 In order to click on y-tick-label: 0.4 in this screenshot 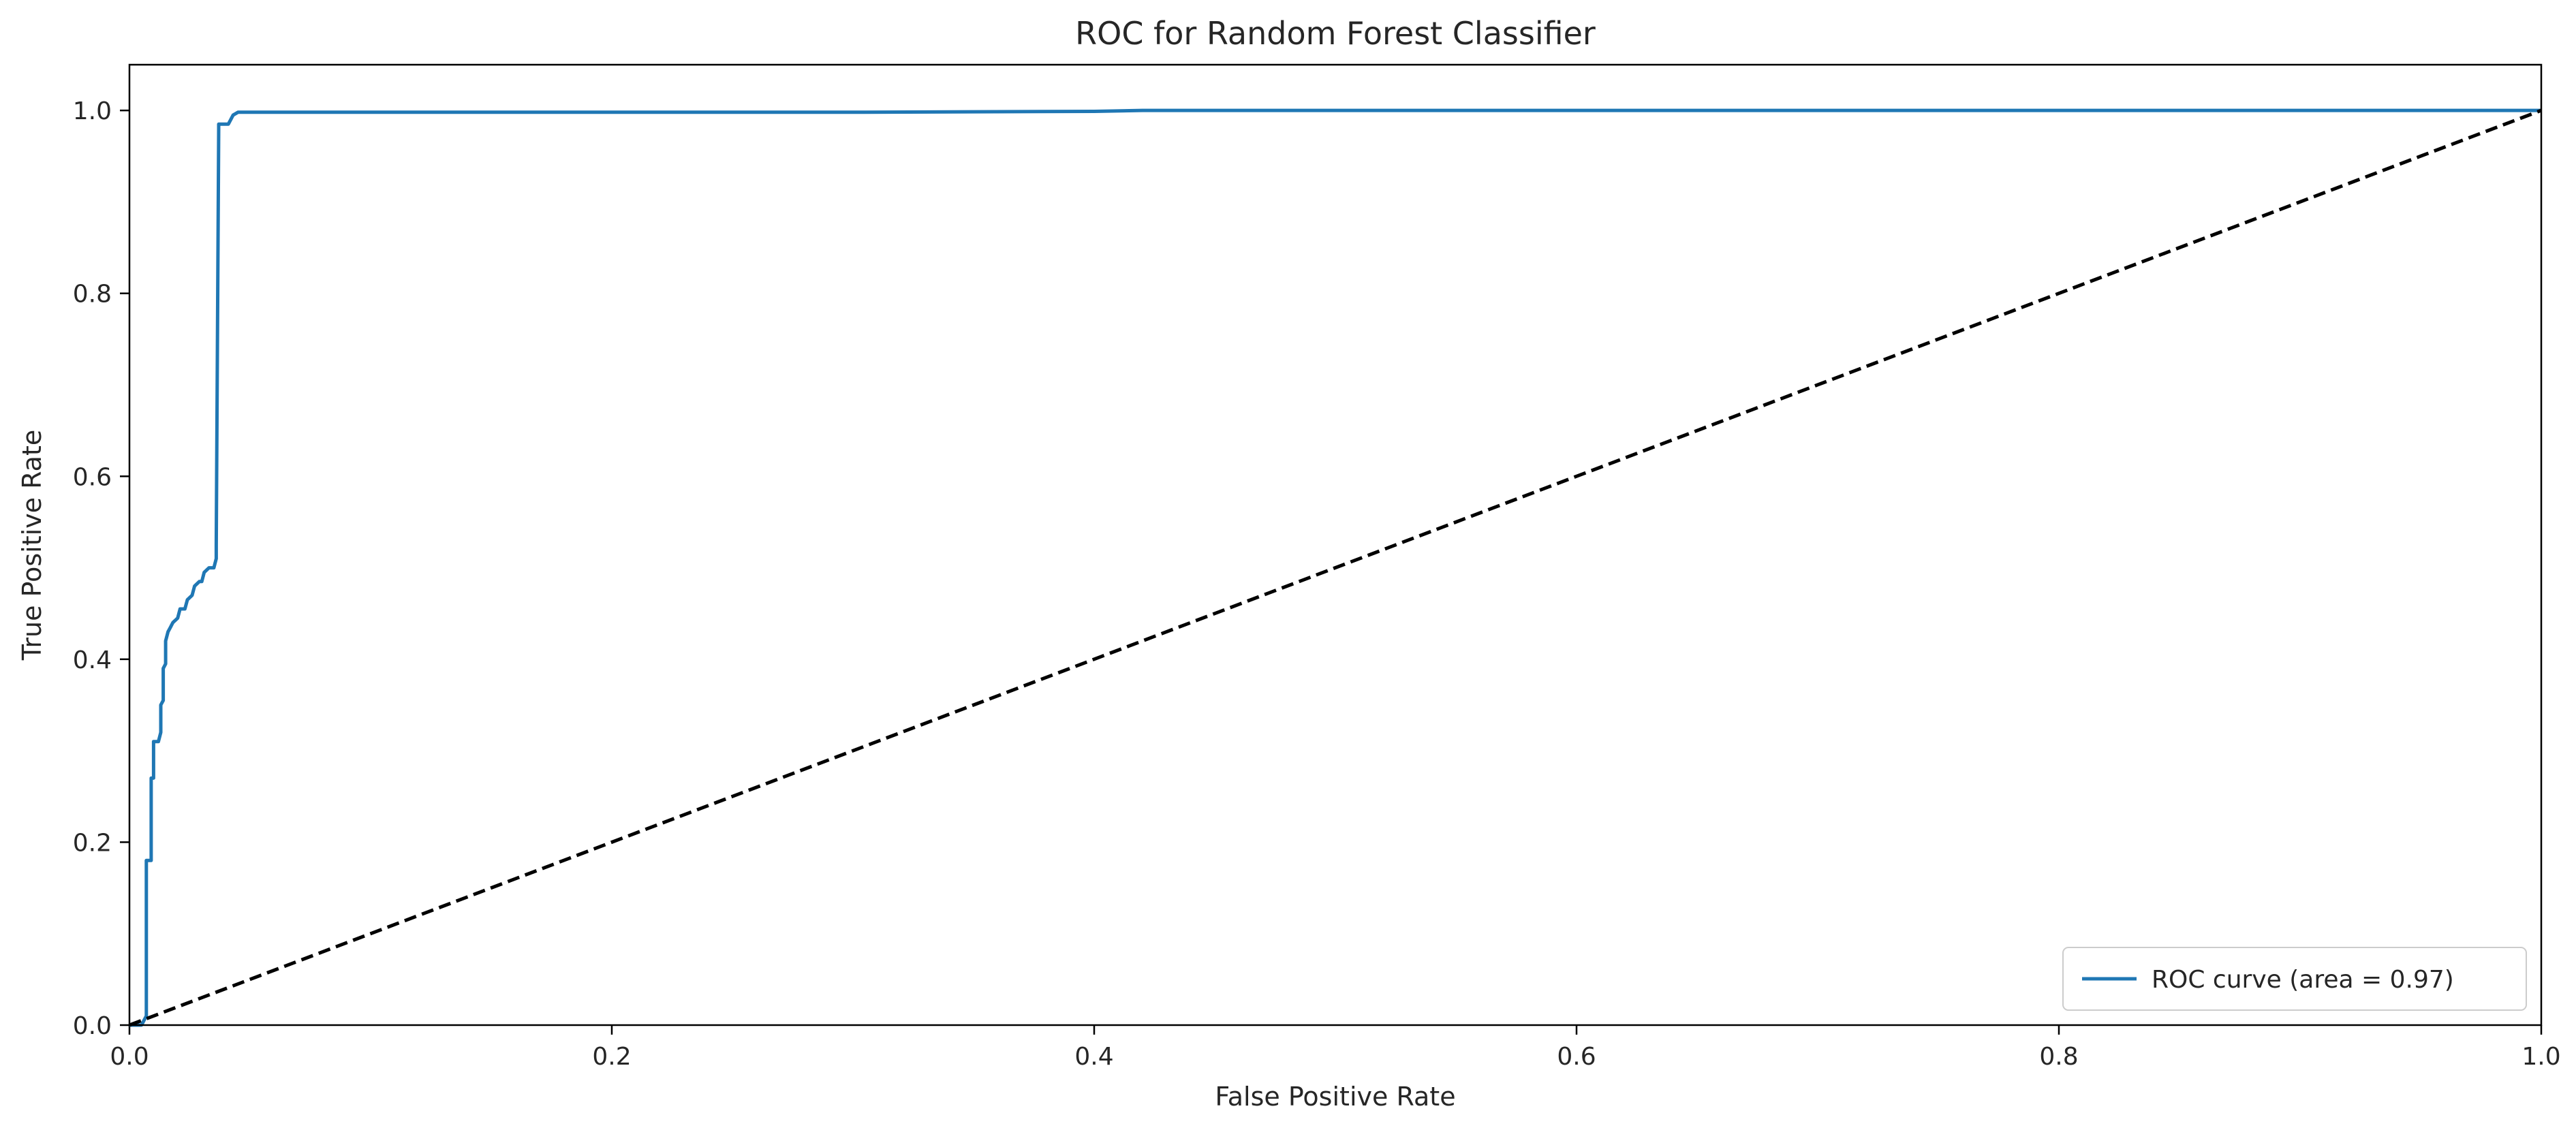, I will do `click(92, 660)`.